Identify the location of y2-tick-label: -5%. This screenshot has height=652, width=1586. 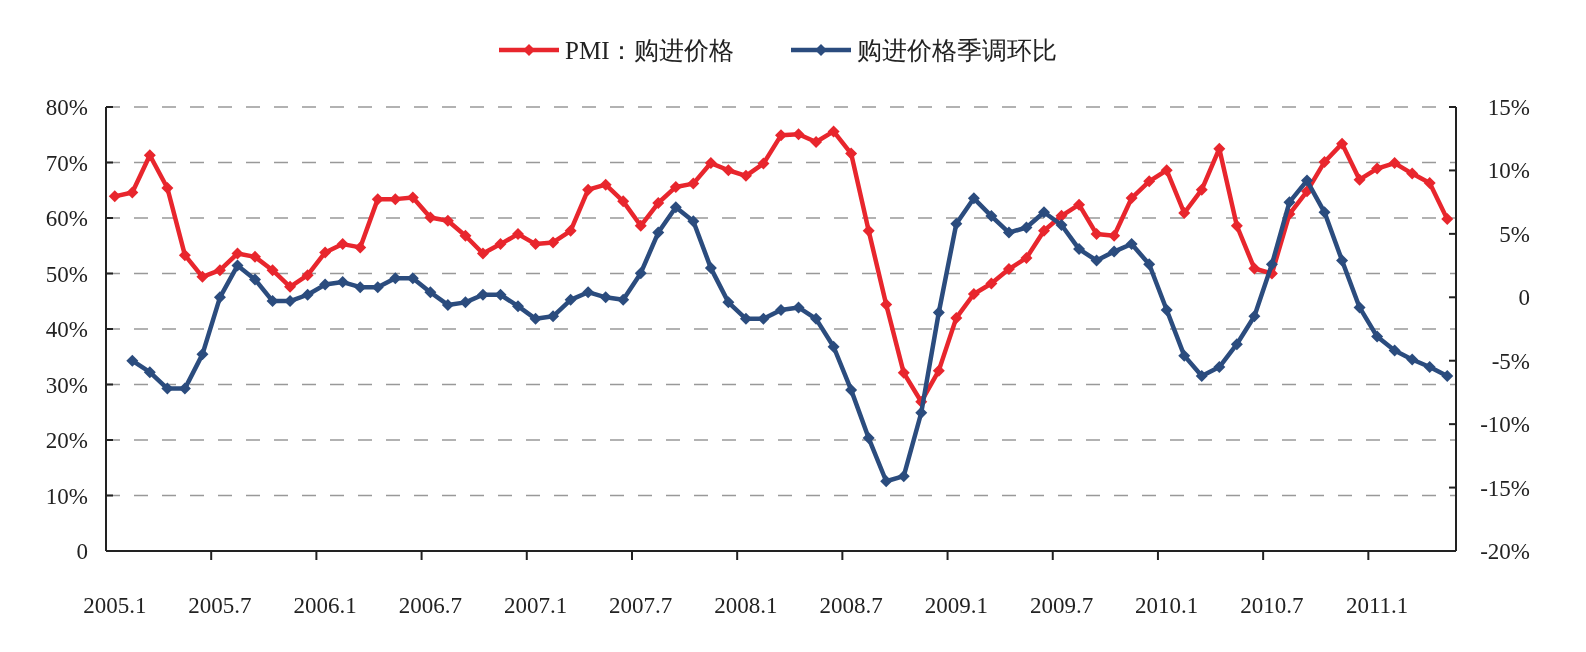
(1510, 361).